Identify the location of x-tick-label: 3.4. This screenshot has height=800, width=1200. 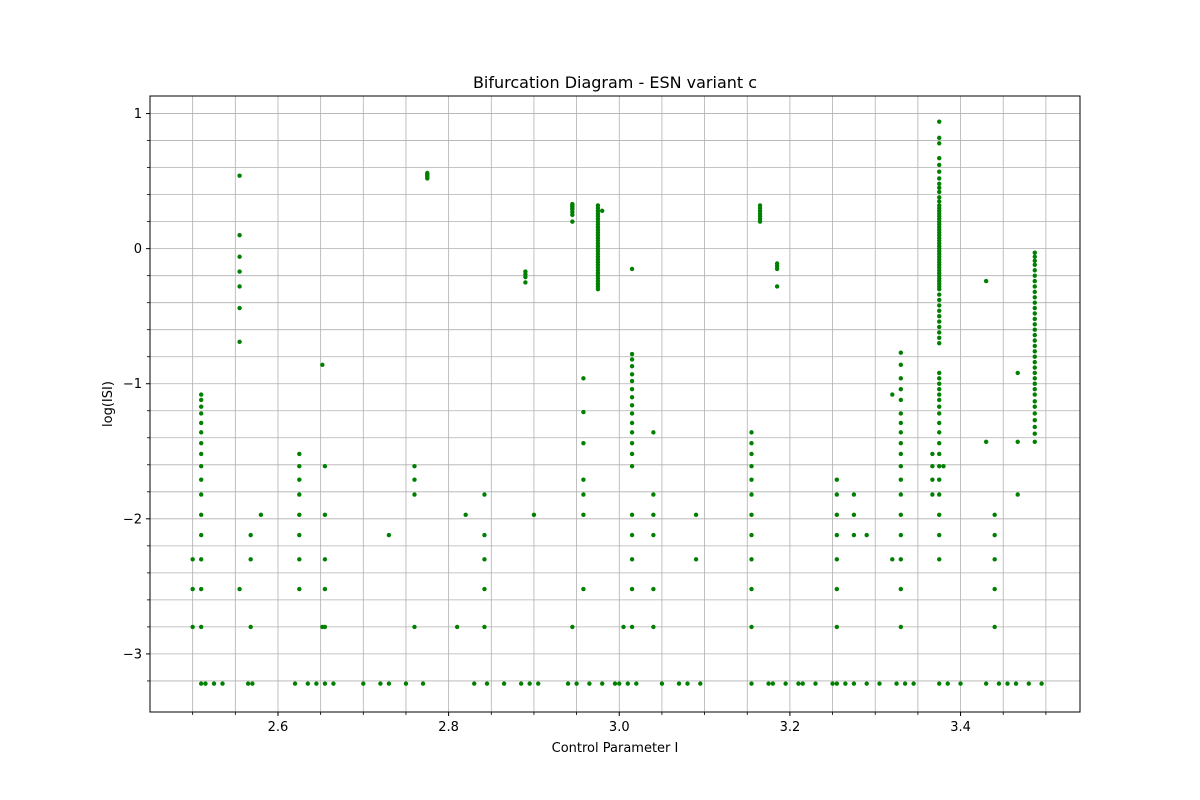
(960, 727).